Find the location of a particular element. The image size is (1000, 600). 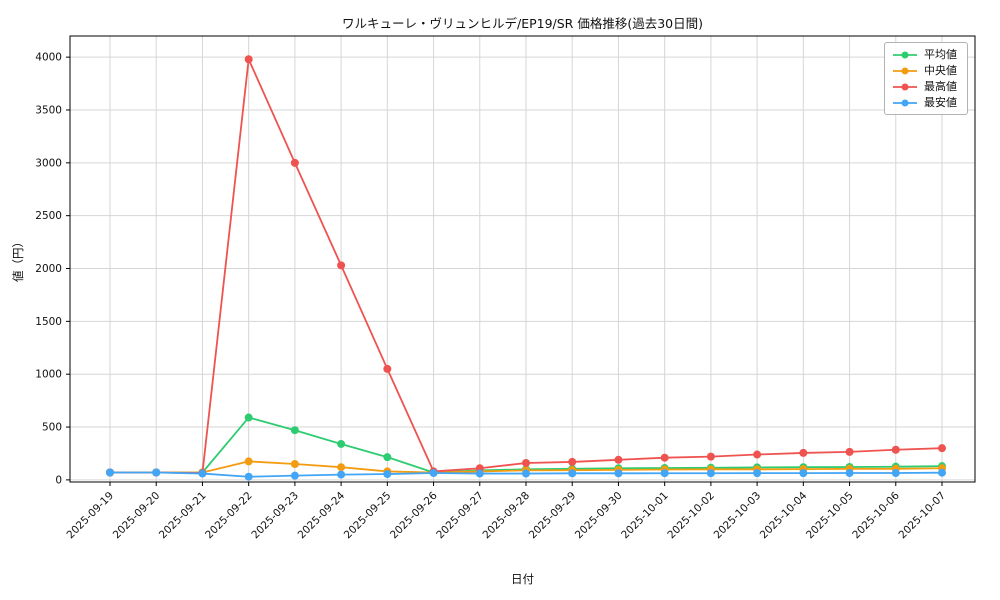

svg-text: 2025-09-24 is located at coordinates (322, 515).